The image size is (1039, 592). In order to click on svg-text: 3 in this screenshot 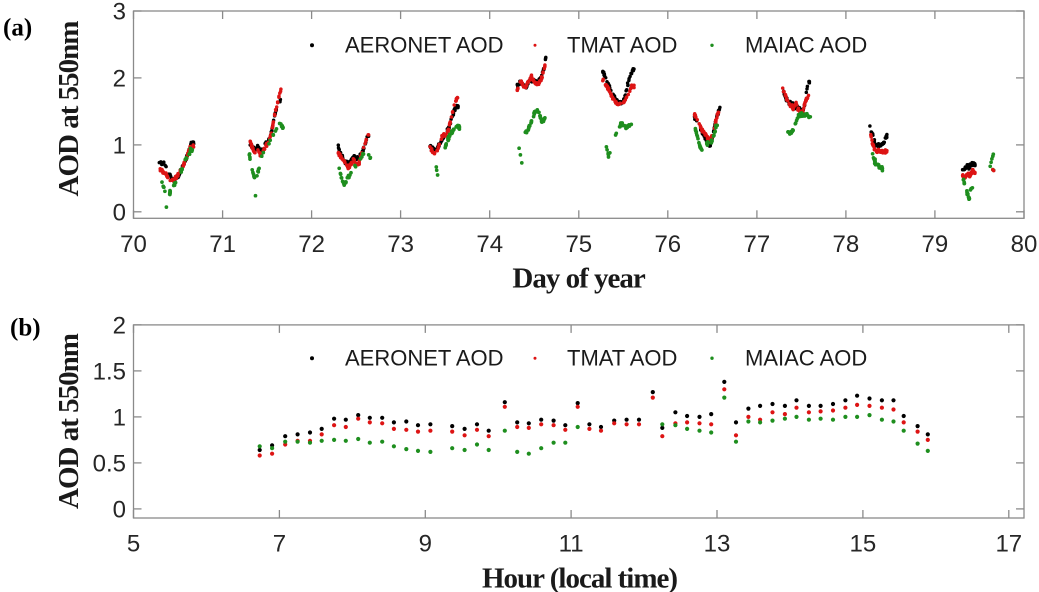, I will do `click(119, 13)`.